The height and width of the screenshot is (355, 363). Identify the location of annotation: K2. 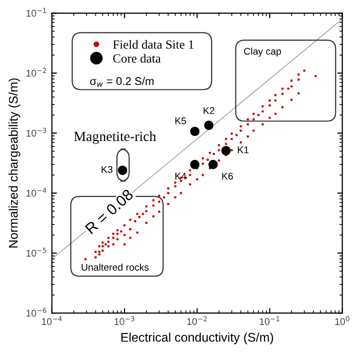
(209, 110).